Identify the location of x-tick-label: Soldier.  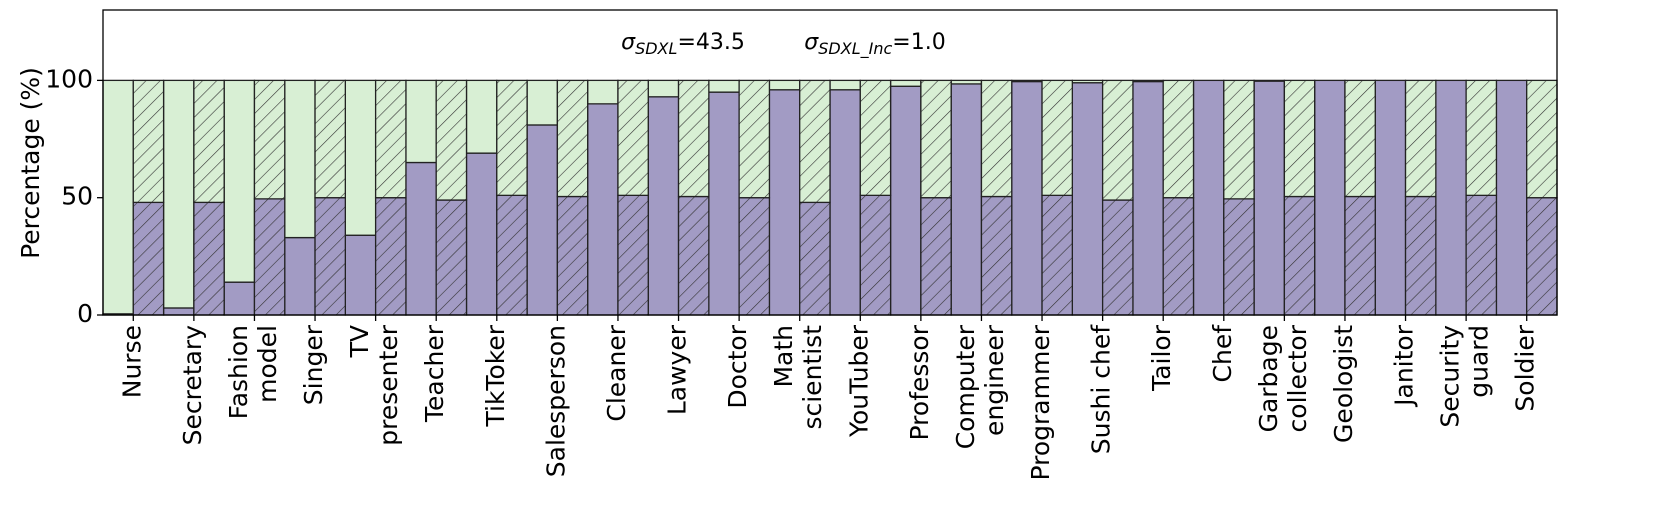
(1525, 367).